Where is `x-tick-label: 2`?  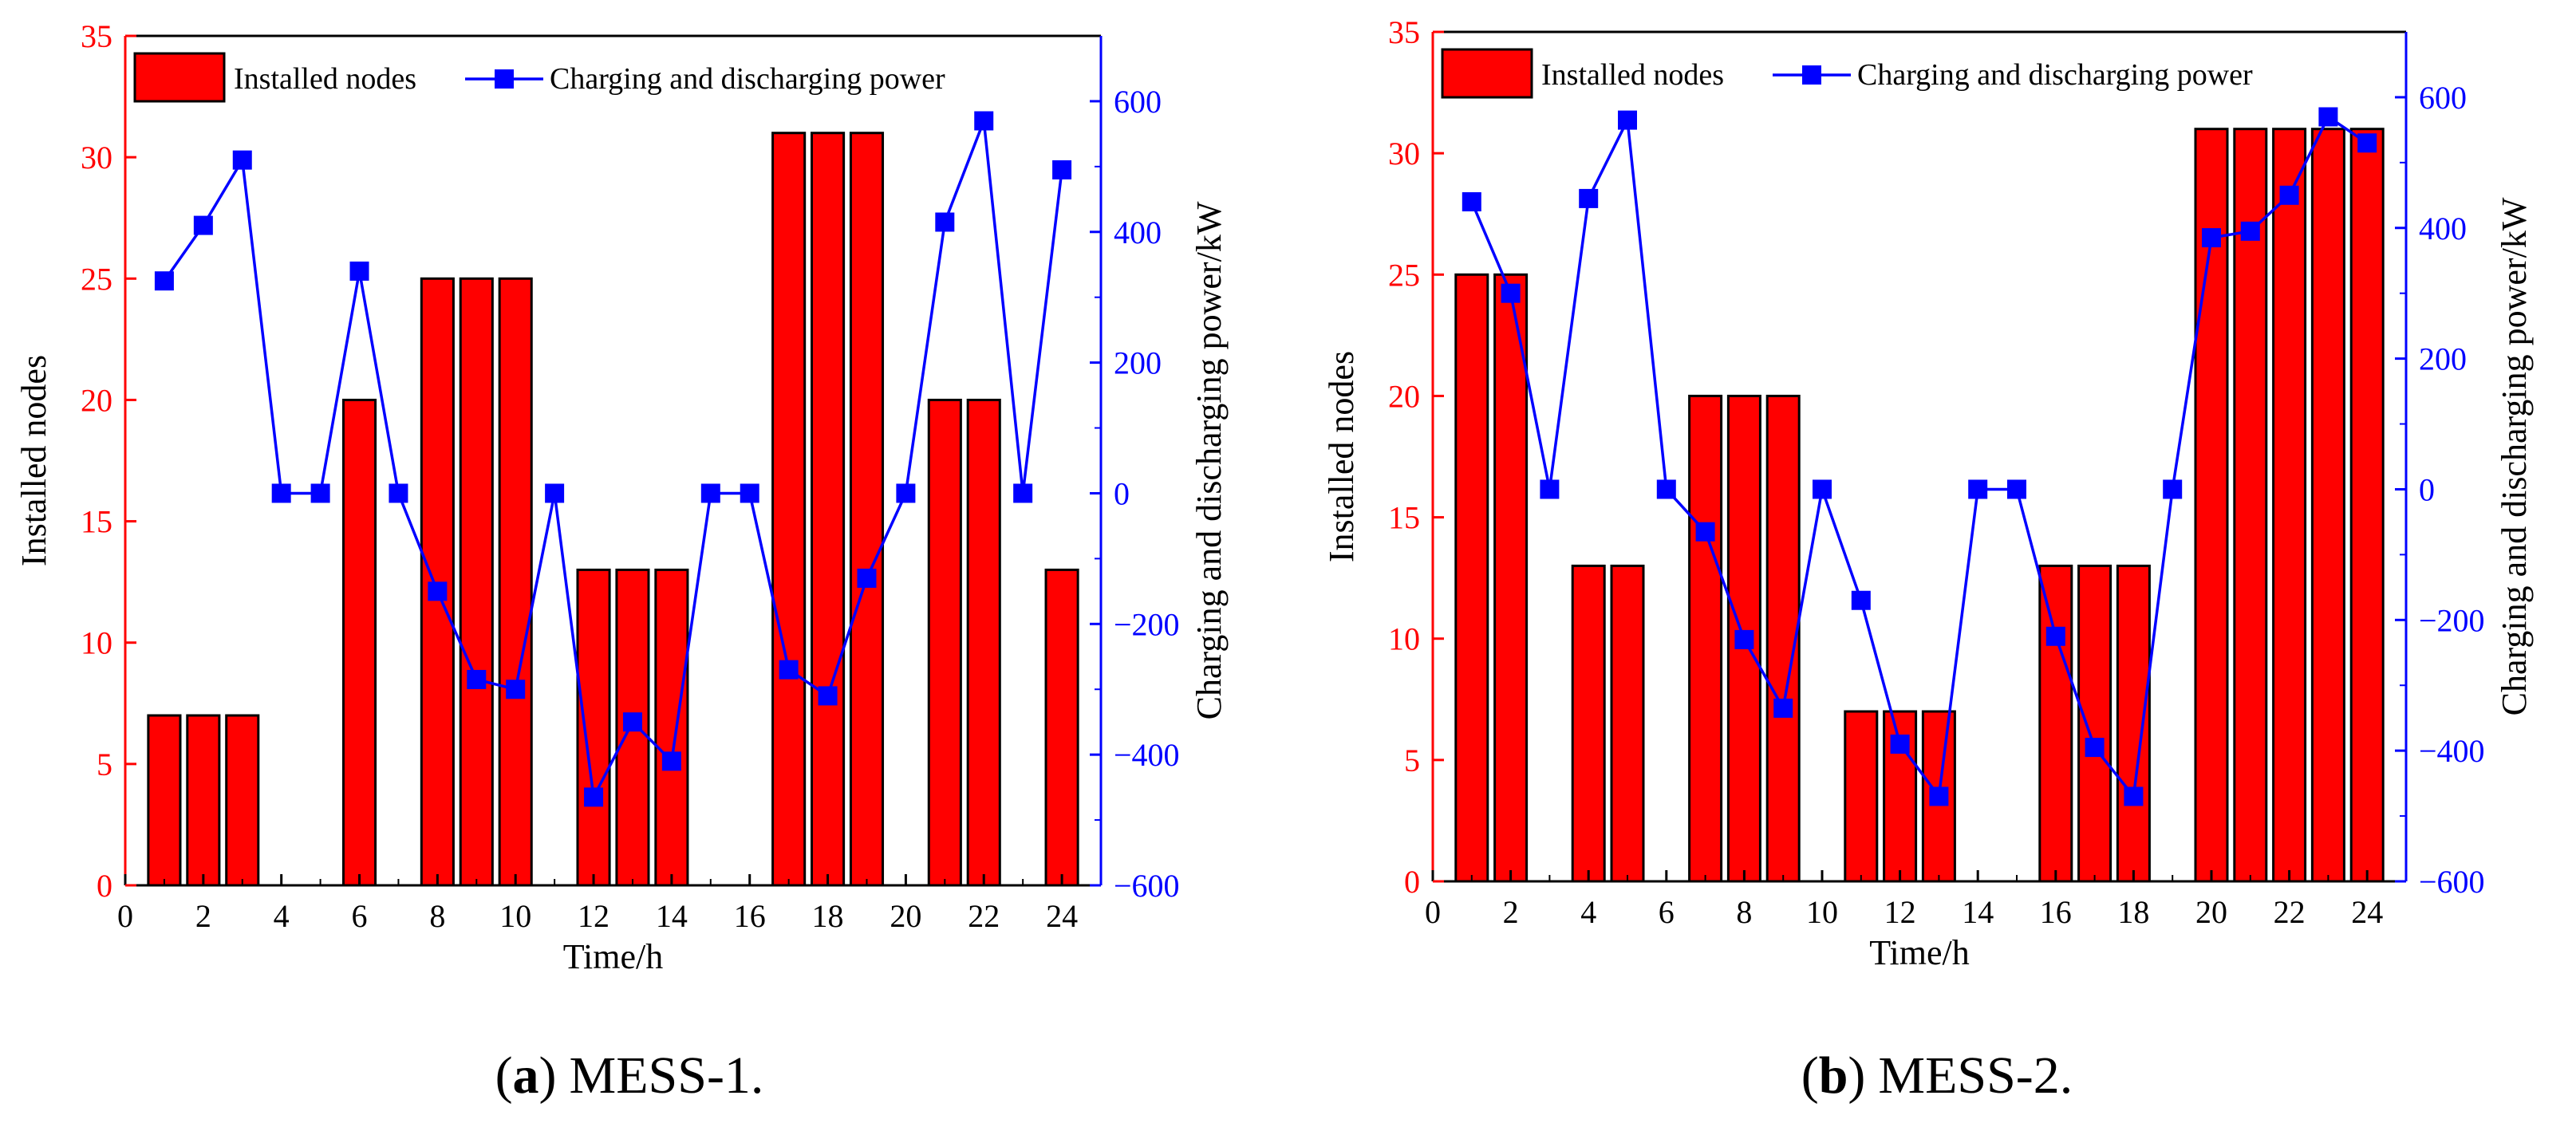 x-tick-label: 2 is located at coordinates (203, 916).